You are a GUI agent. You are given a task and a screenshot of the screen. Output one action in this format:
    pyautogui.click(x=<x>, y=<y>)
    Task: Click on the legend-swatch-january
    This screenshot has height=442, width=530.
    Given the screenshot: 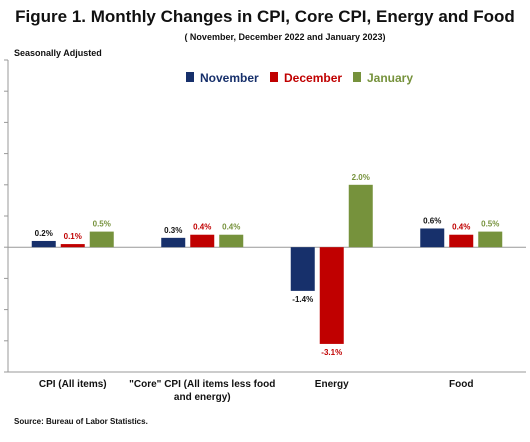 What is the action you would take?
    pyautogui.click(x=357, y=77)
    